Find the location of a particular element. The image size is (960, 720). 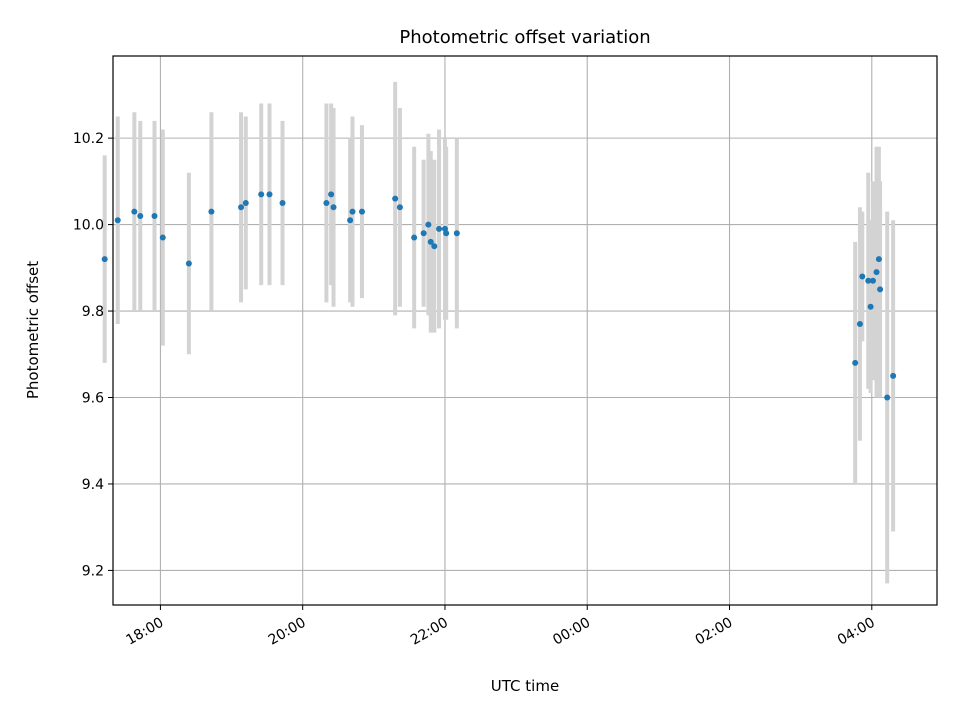

y-tick-label: 9.4 is located at coordinates (93, 485).